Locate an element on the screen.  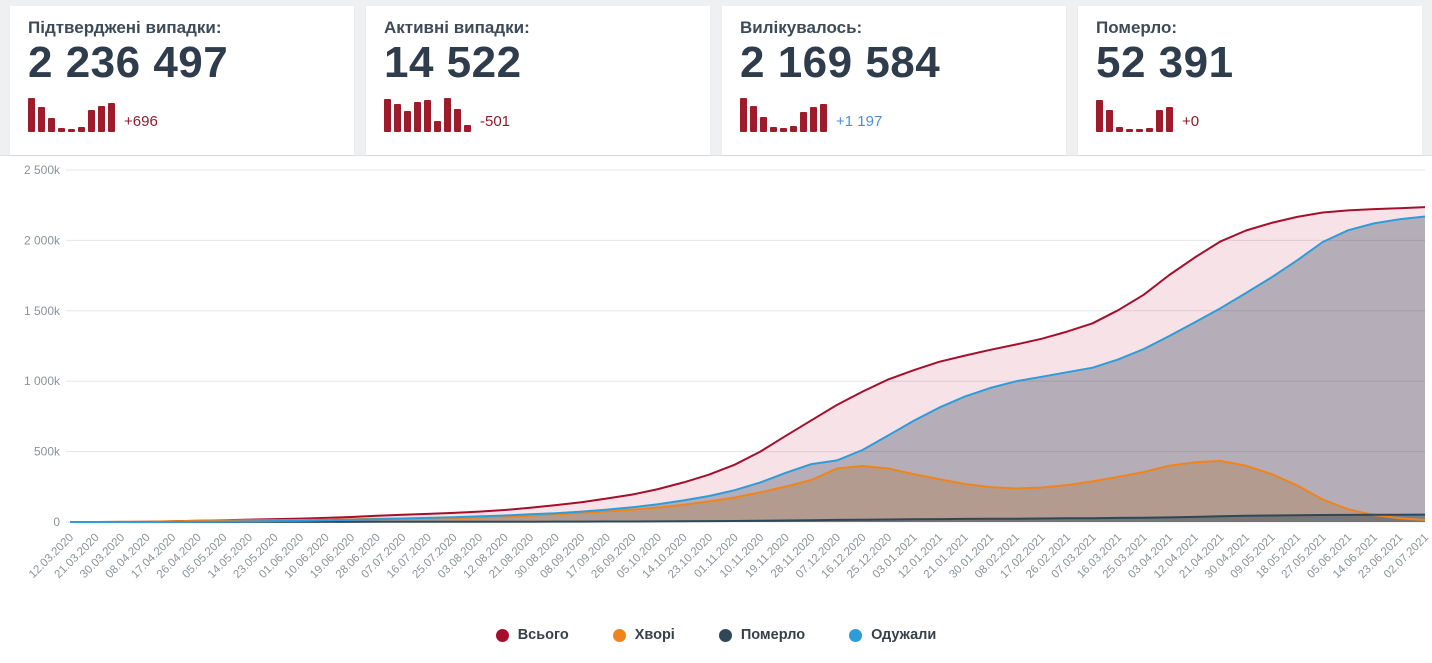
active-value: 14 522 is located at coordinates (453, 62).